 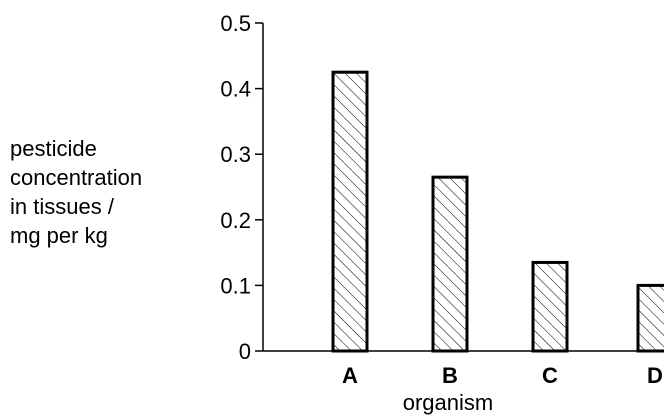 What do you see at coordinates (76, 177) in the screenshot?
I see `y-axis-label-line: concentration` at bounding box center [76, 177].